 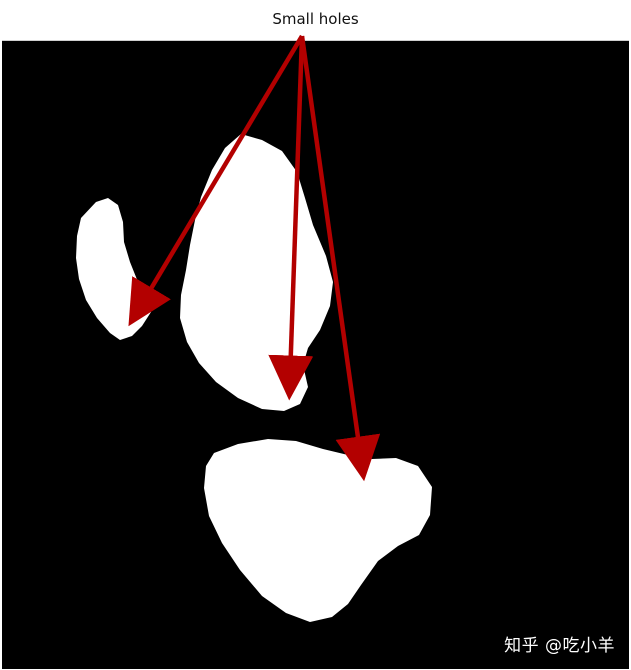 What do you see at coordinates (559, 646) in the screenshot?
I see `watermark-text: 知乎 @吃小羊` at bounding box center [559, 646].